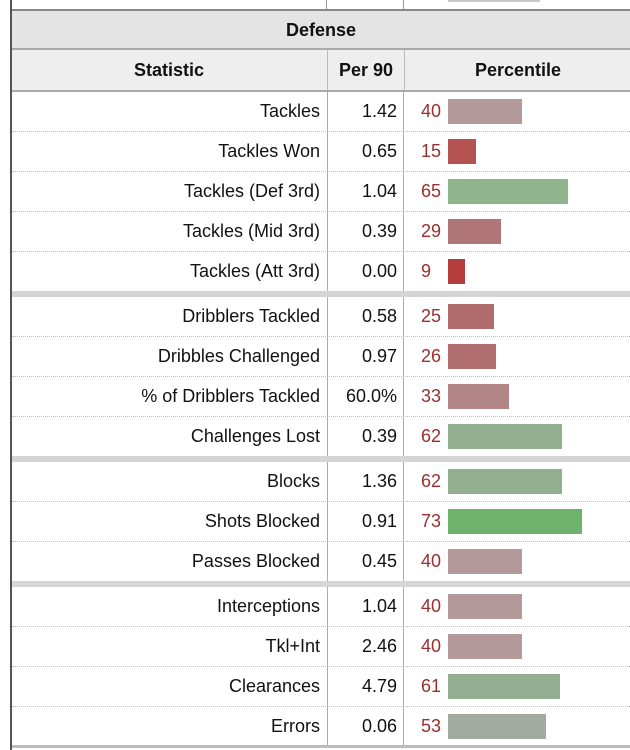 Image resolution: width=630 pixels, height=750 pixels. Describe the element at coordinates (379, 521) in the screenshot. I see `per90-value-text: 0.91` at that location.